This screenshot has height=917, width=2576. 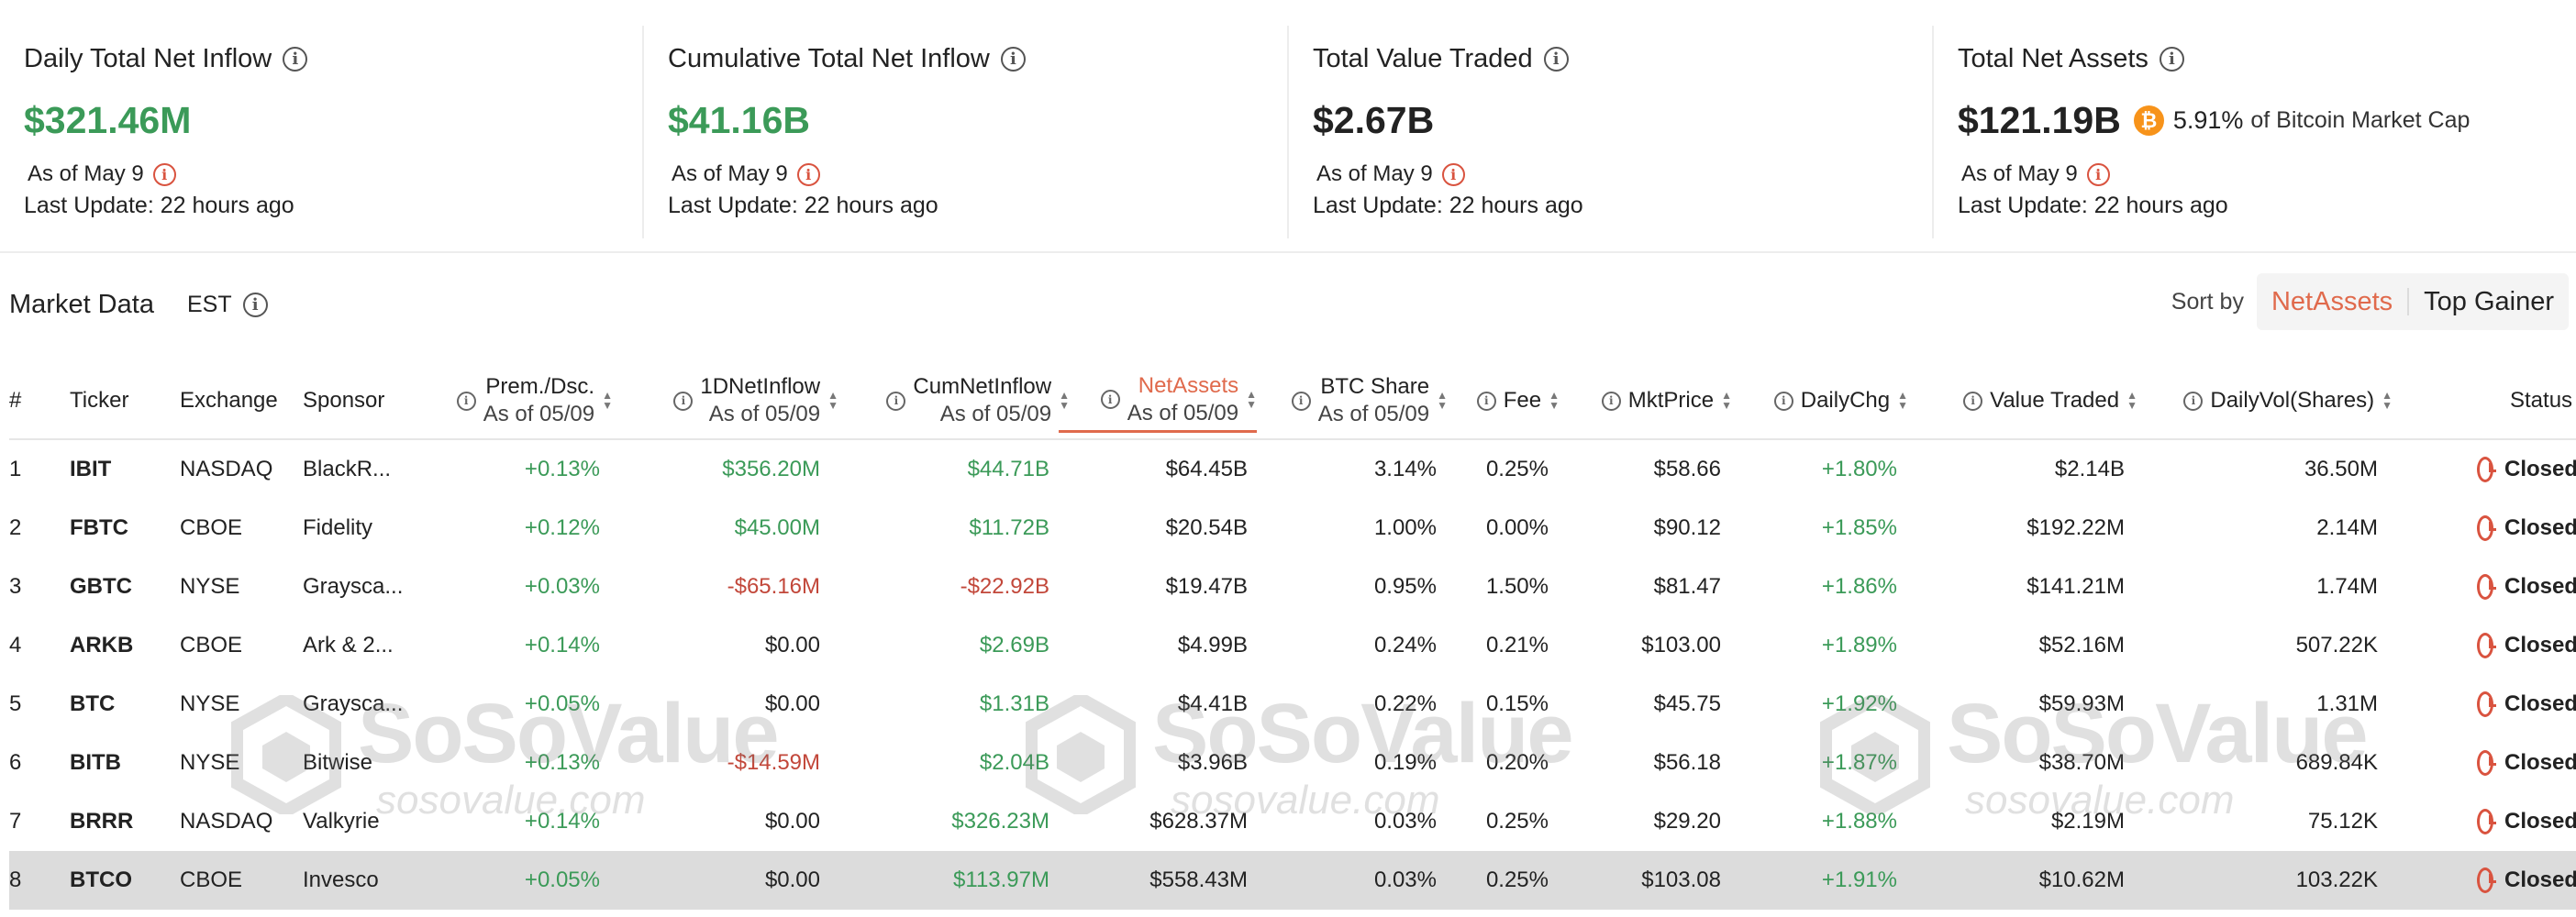 I want to click on cell-exchange: CBOE, so click(x=235, y=528).